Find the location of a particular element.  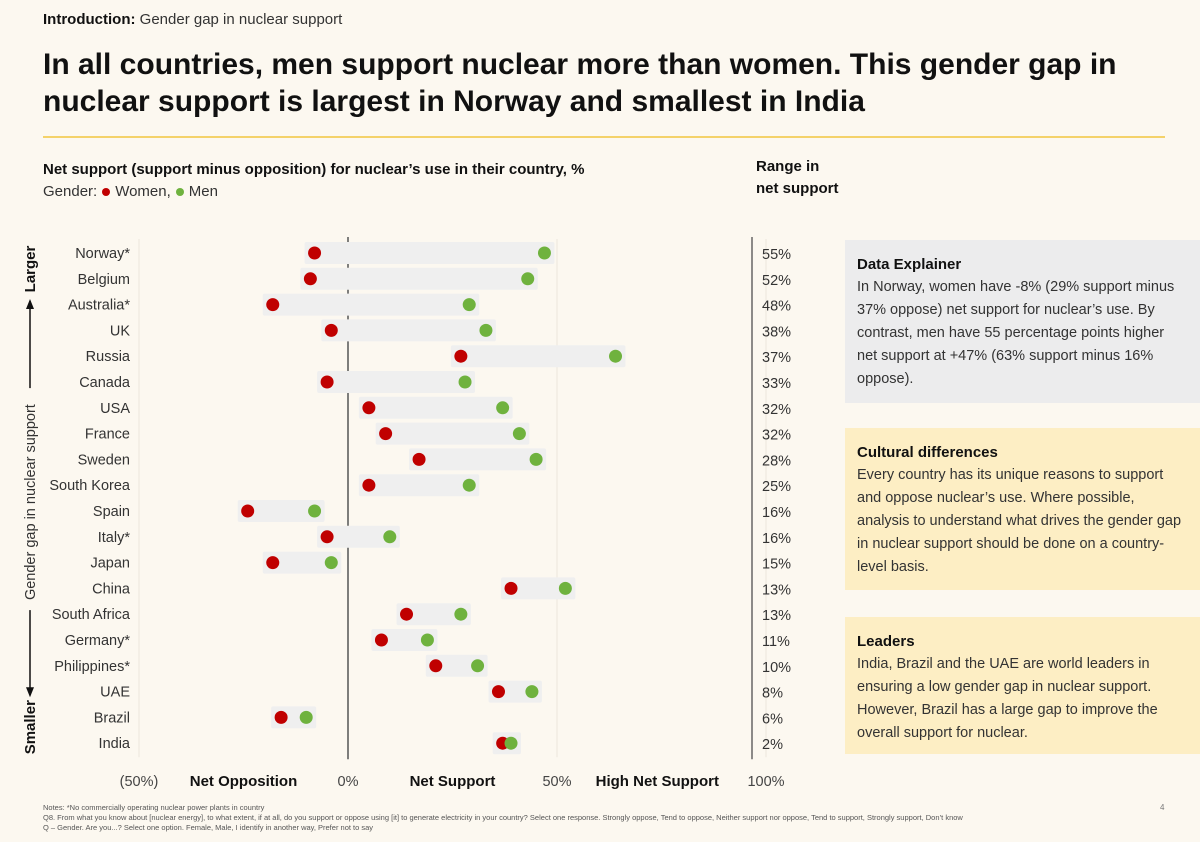

x-tick-label: 0% is located at coordinates (348, 782).